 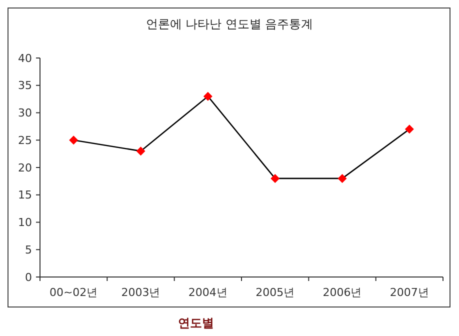 I want to click on chart-title: 언론에 나타난 연도별 음주통계, so click(x=230, y=24).